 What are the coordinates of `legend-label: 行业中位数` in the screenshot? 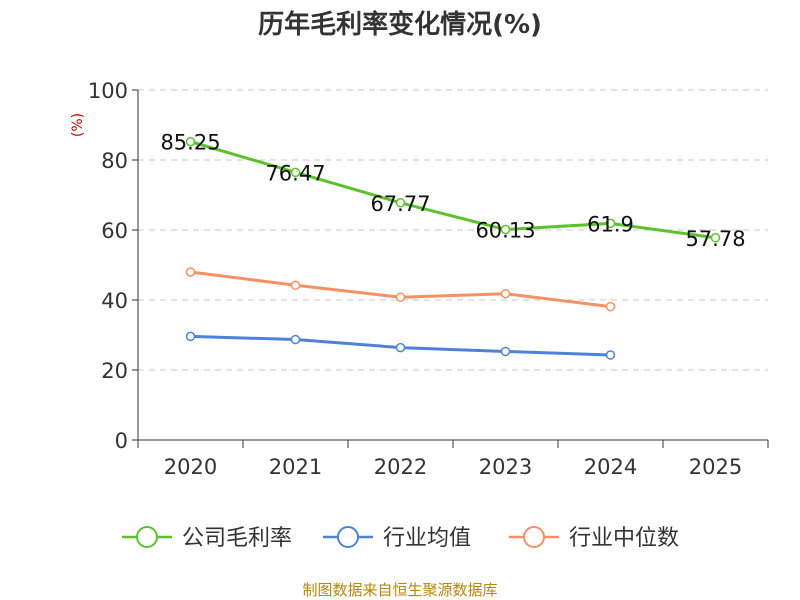 It's located at (624, 538).